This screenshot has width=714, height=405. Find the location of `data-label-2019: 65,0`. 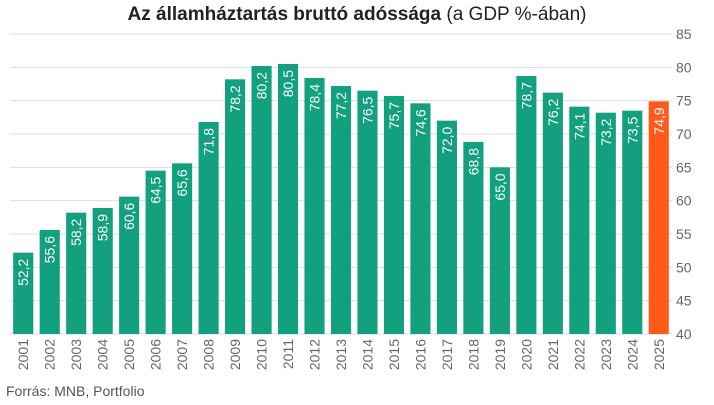

data-label-2019: 65,0 is located at coordinates (500, 186).